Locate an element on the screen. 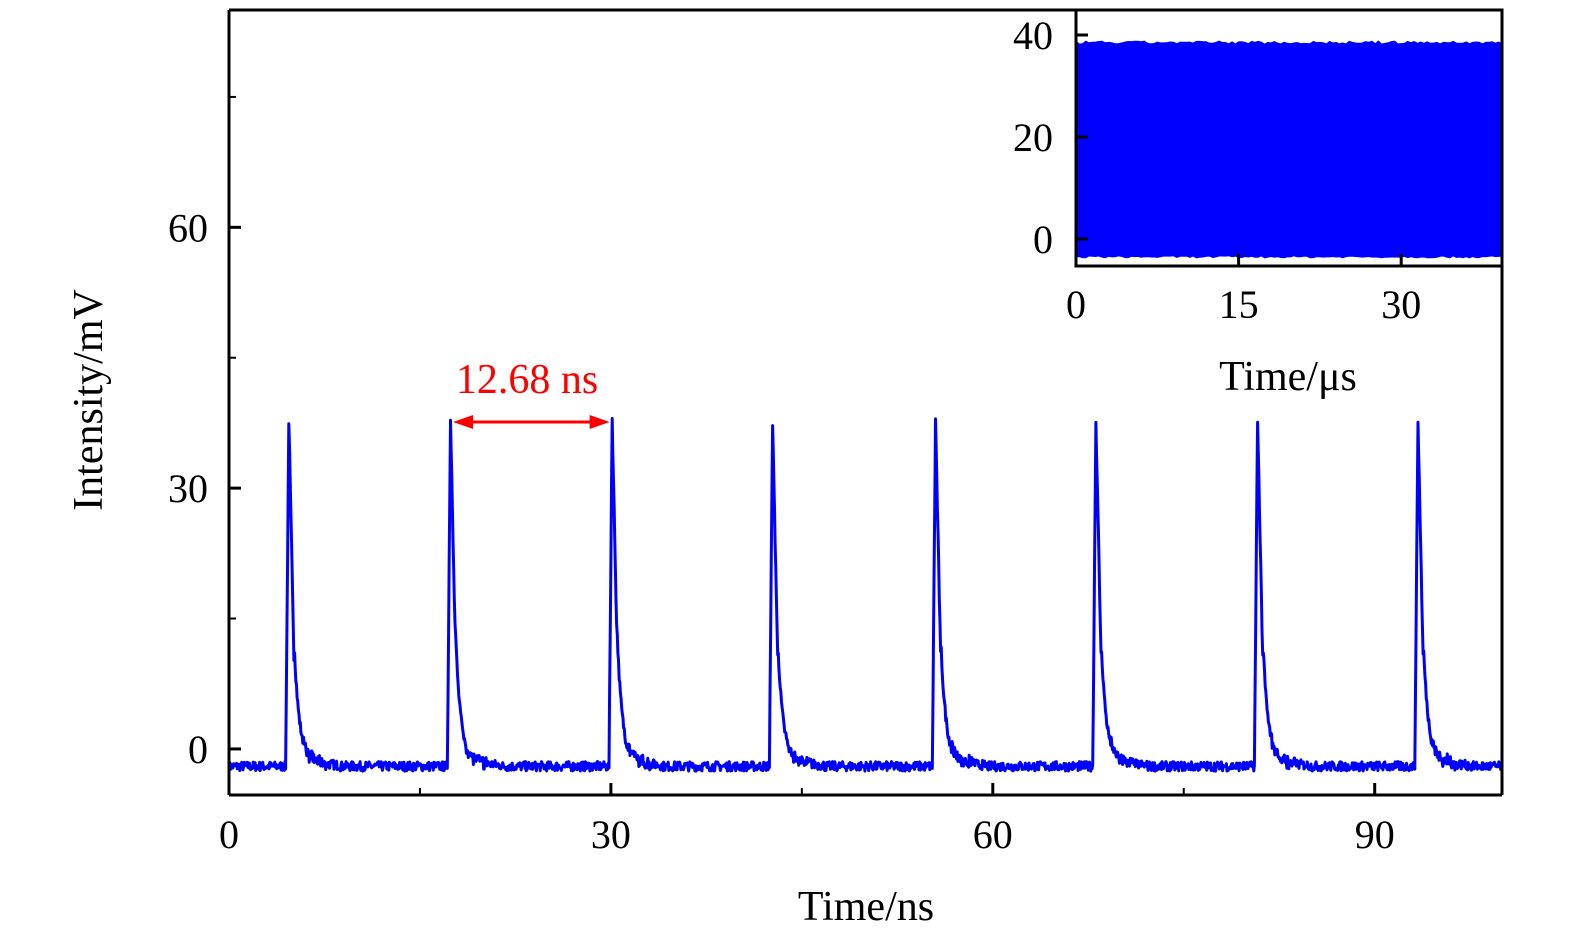  inset-data-fill is located at coordinates (1289, 149).